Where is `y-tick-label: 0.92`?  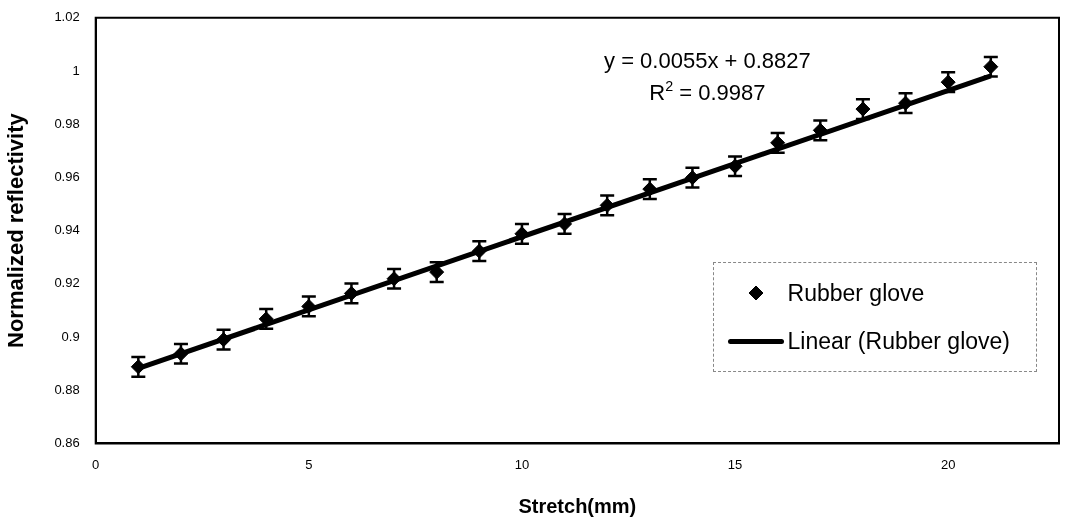
y-tick-label: 0.92 is located at coordinates (67, 283).